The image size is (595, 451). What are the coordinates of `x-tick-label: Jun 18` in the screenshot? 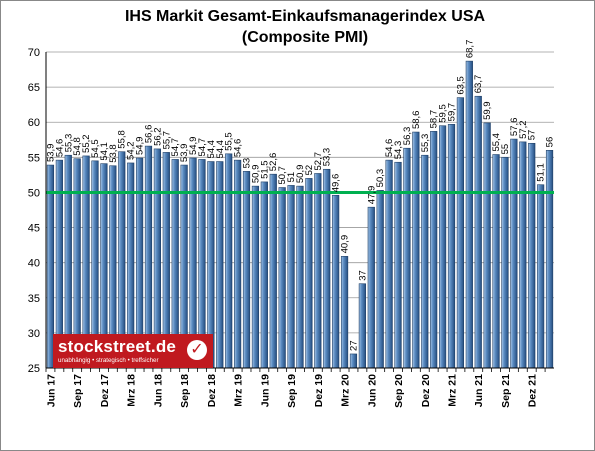 It's located at (158, 390).